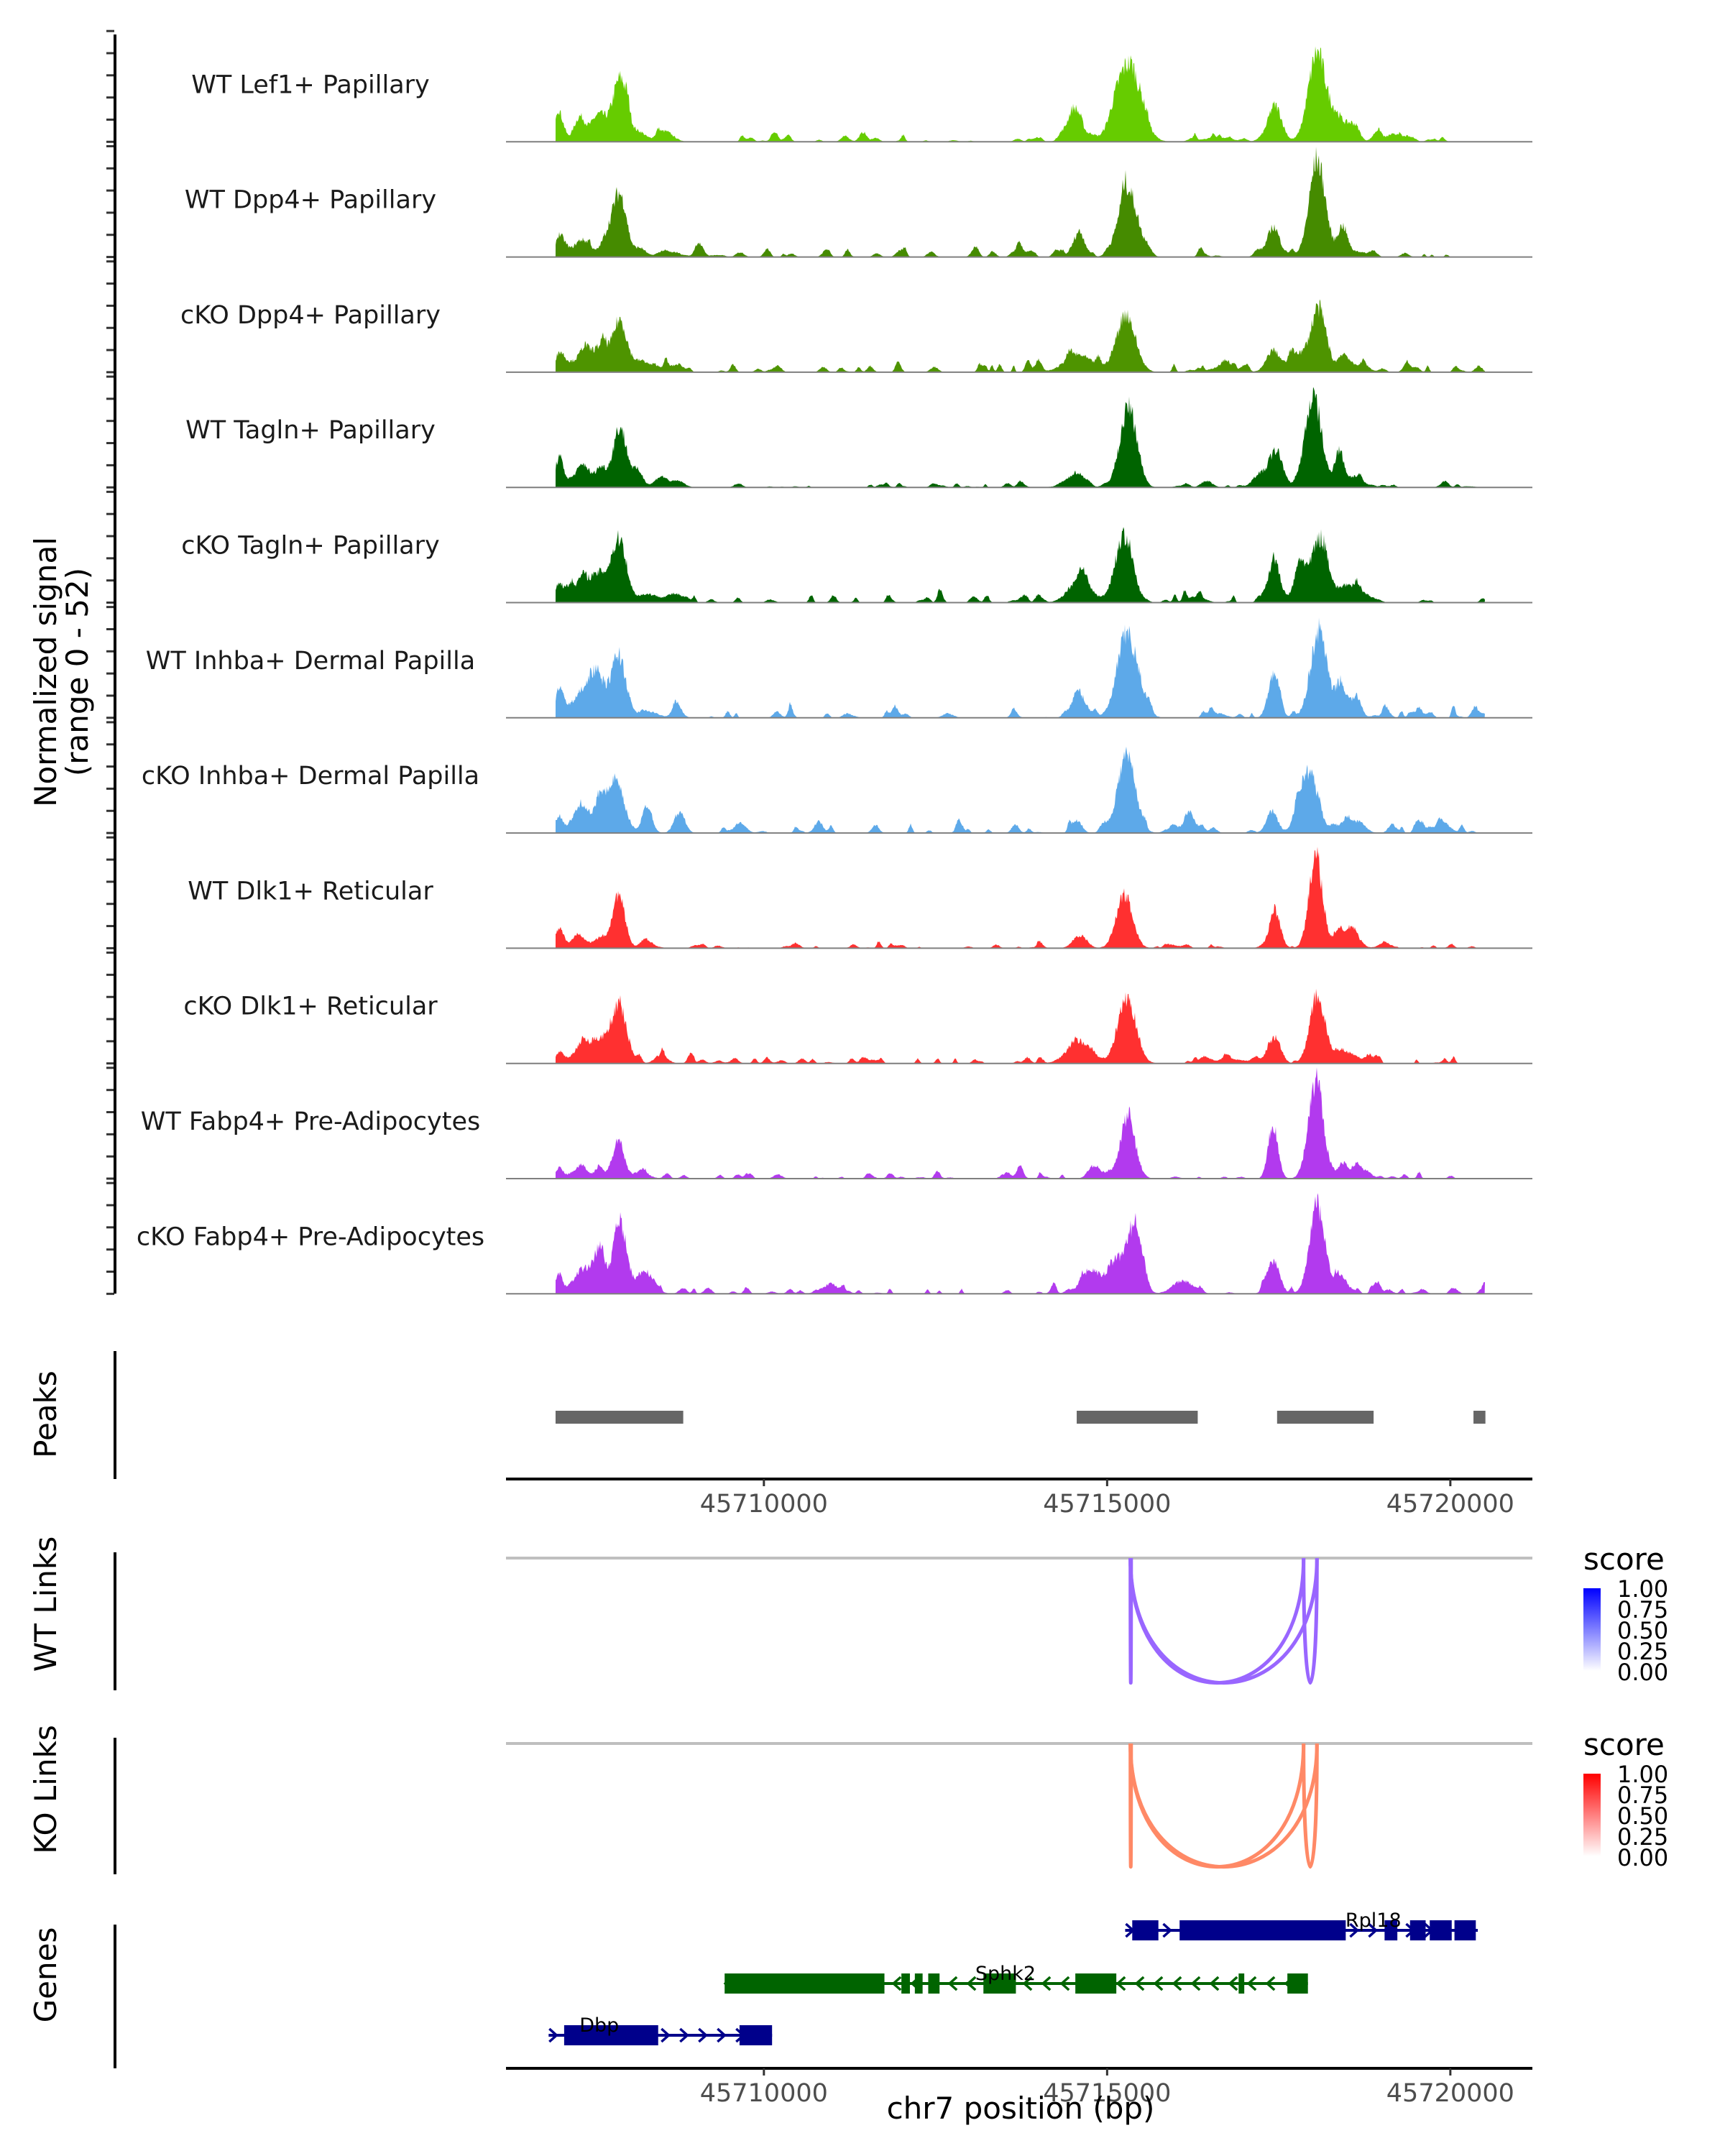 The height and width of the screenshot is (2156, 1725). Describe the element at coordinates (1642, 1652) in the screenshot. I see `legend-tick-label: 0.25` at that location.